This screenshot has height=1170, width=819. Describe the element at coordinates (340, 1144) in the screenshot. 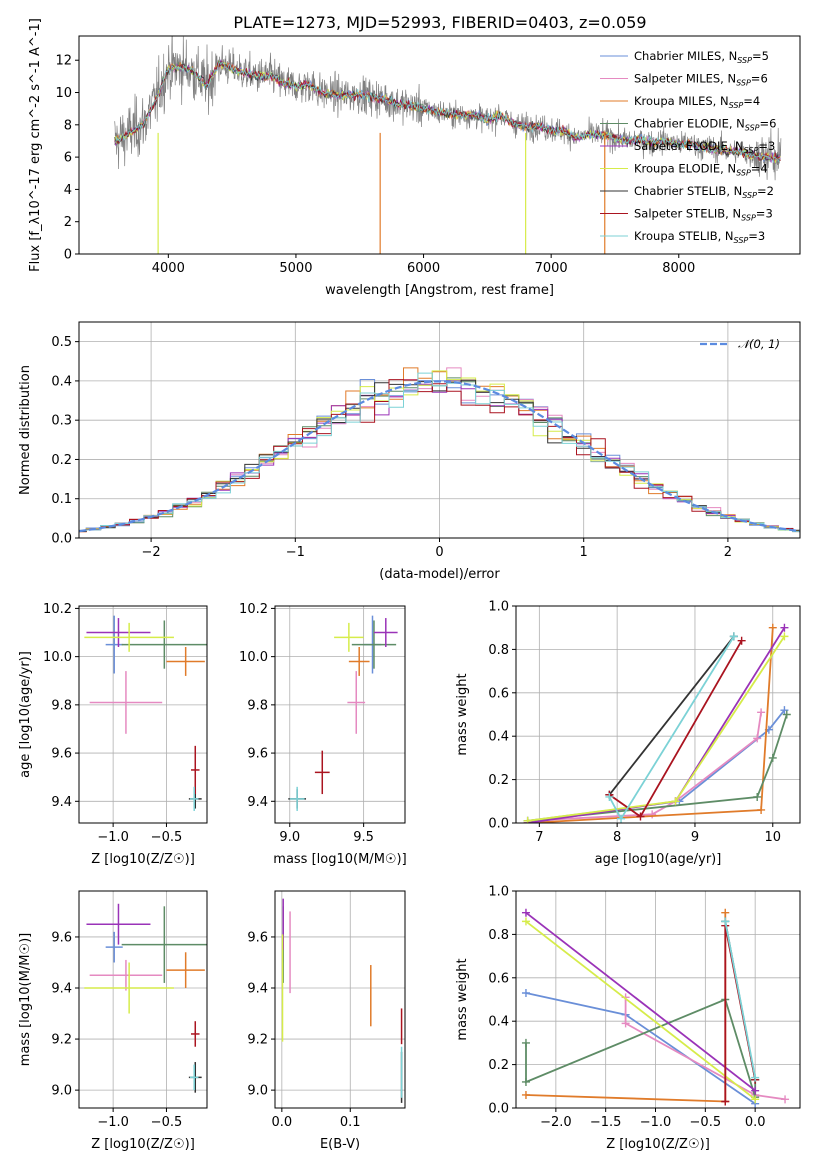

I see `x-axis-label: E(B-V)` at that location.